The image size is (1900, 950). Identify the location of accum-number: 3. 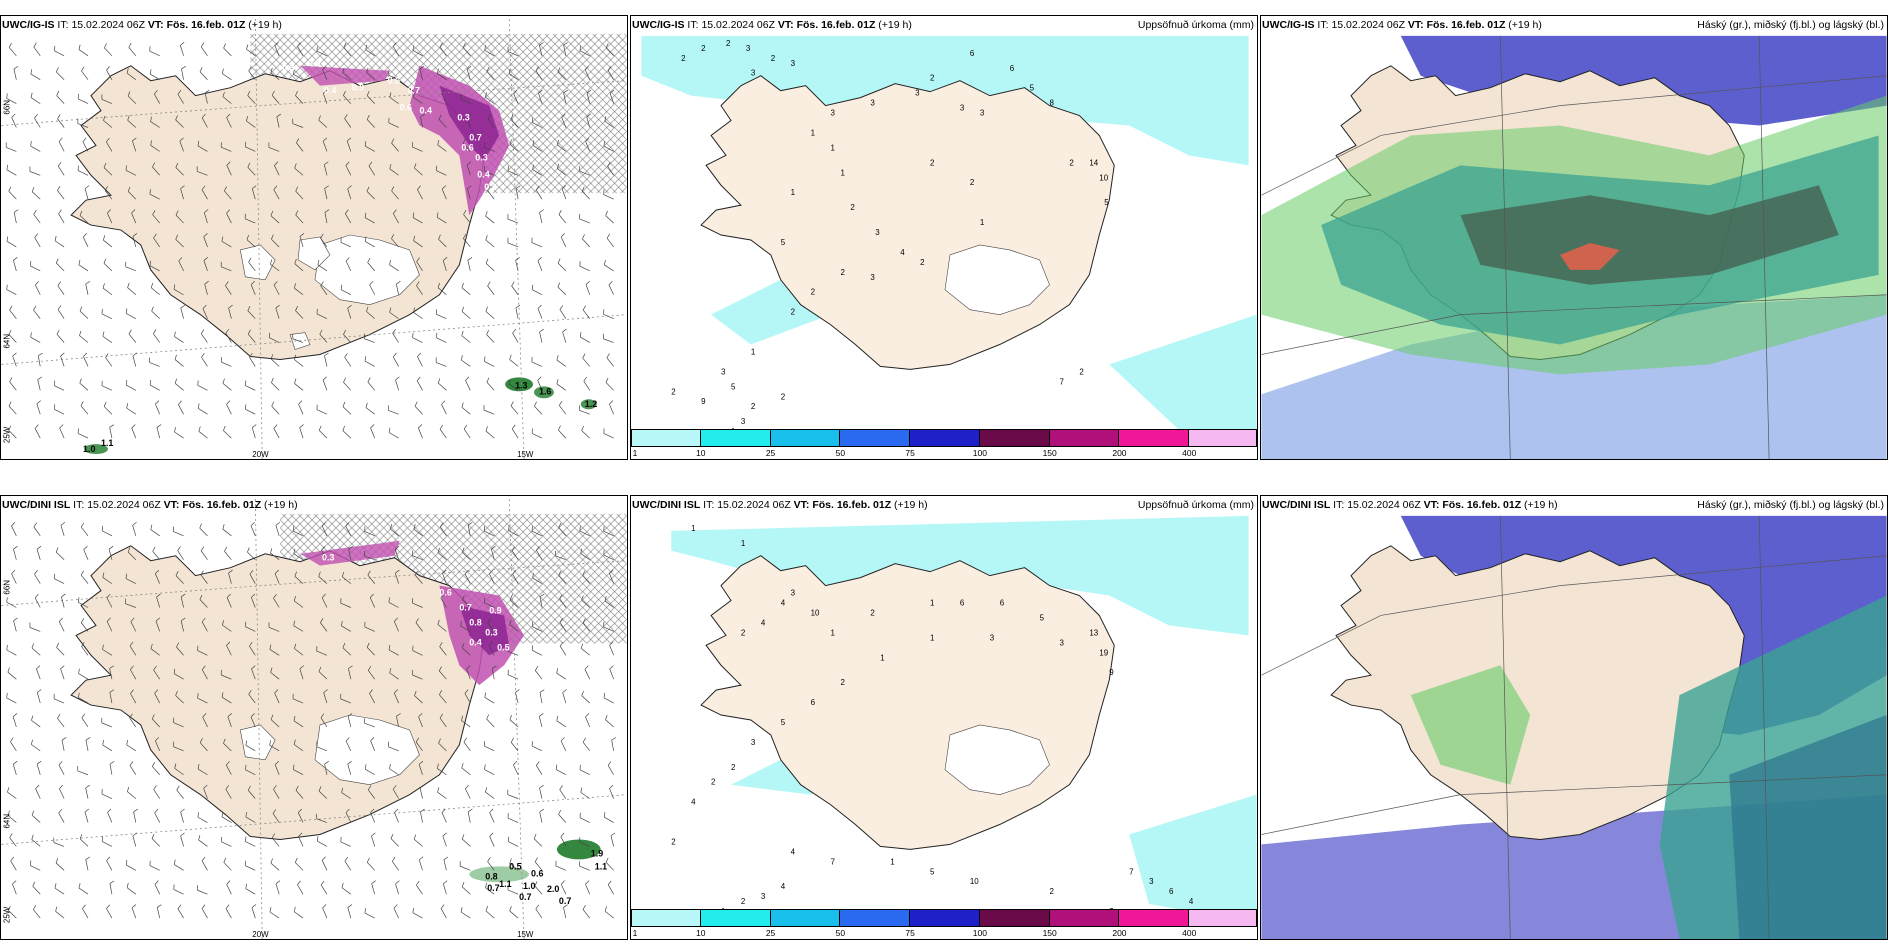
(1061, 642).